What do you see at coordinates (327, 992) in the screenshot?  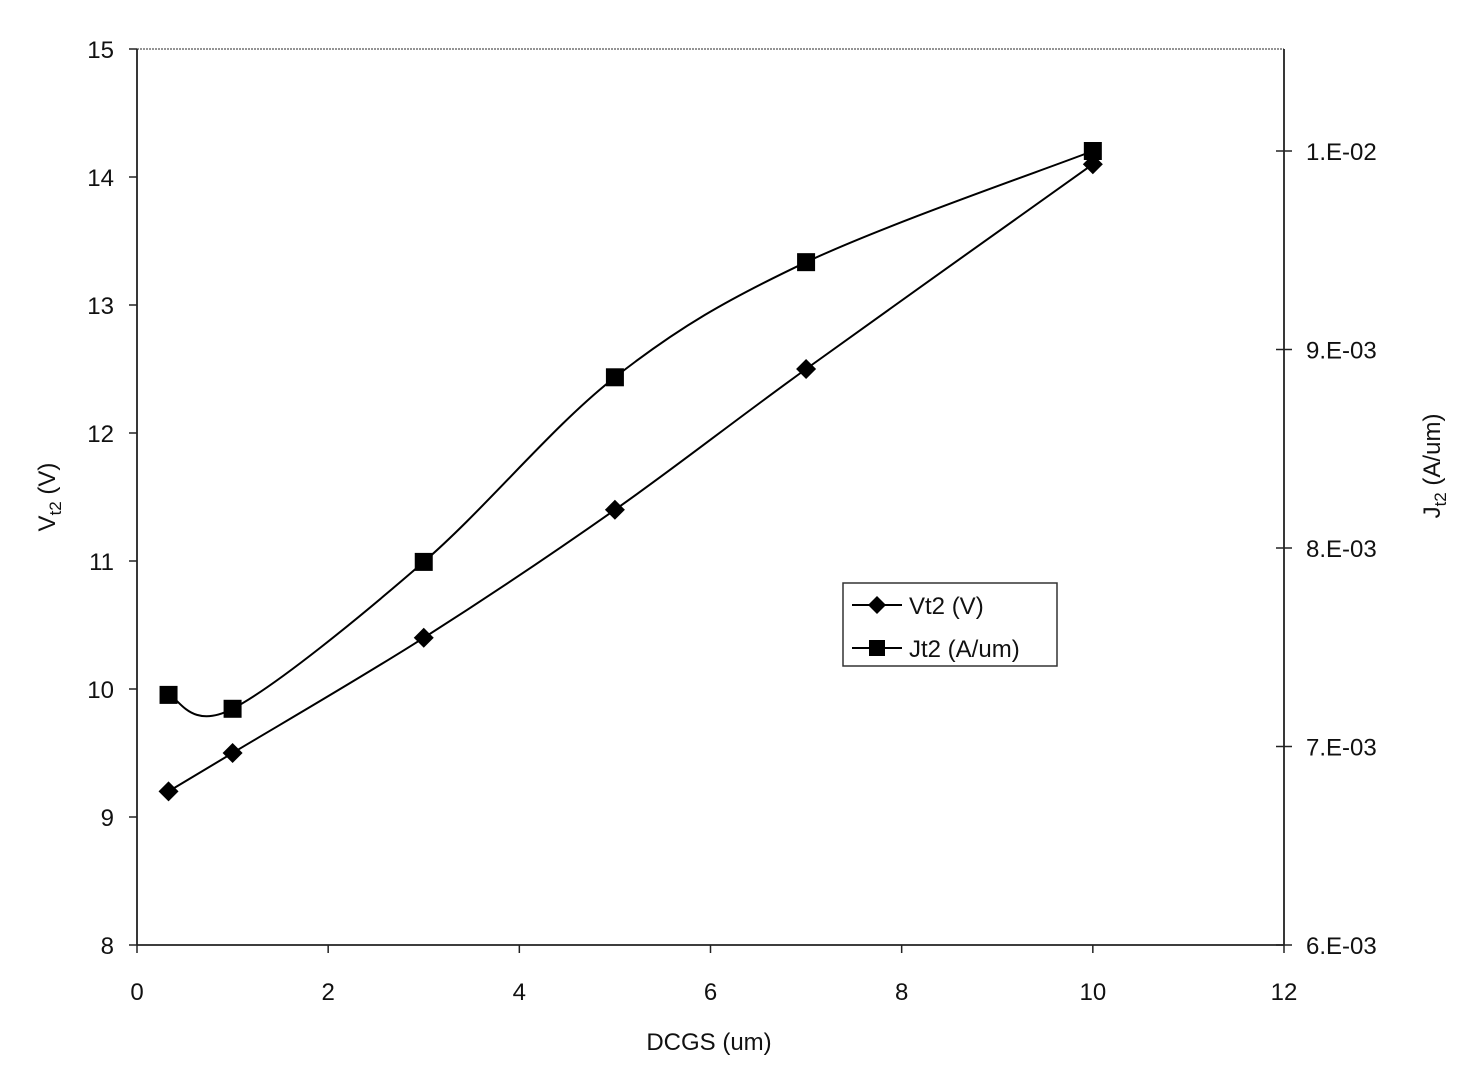 I see `x-tick-label: 2` at bounding box center [327, 992].